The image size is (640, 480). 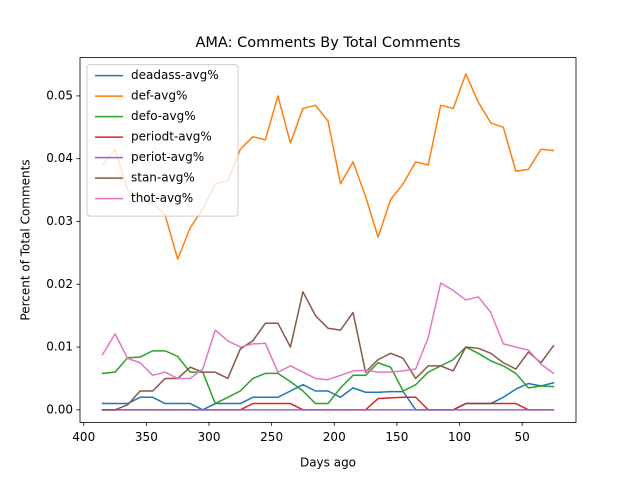 I want to click on x-tick-label: 350, so click(x=146, y=437).